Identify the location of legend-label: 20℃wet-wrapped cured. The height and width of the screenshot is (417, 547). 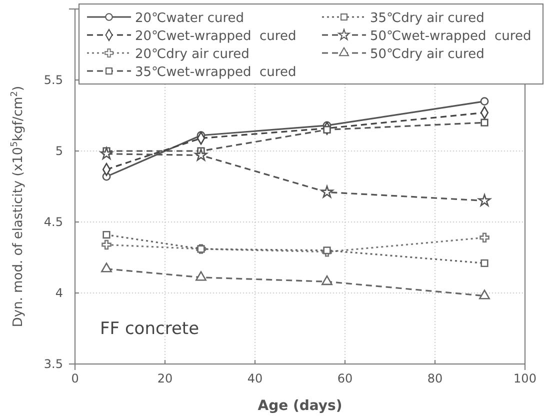
(215, 36).